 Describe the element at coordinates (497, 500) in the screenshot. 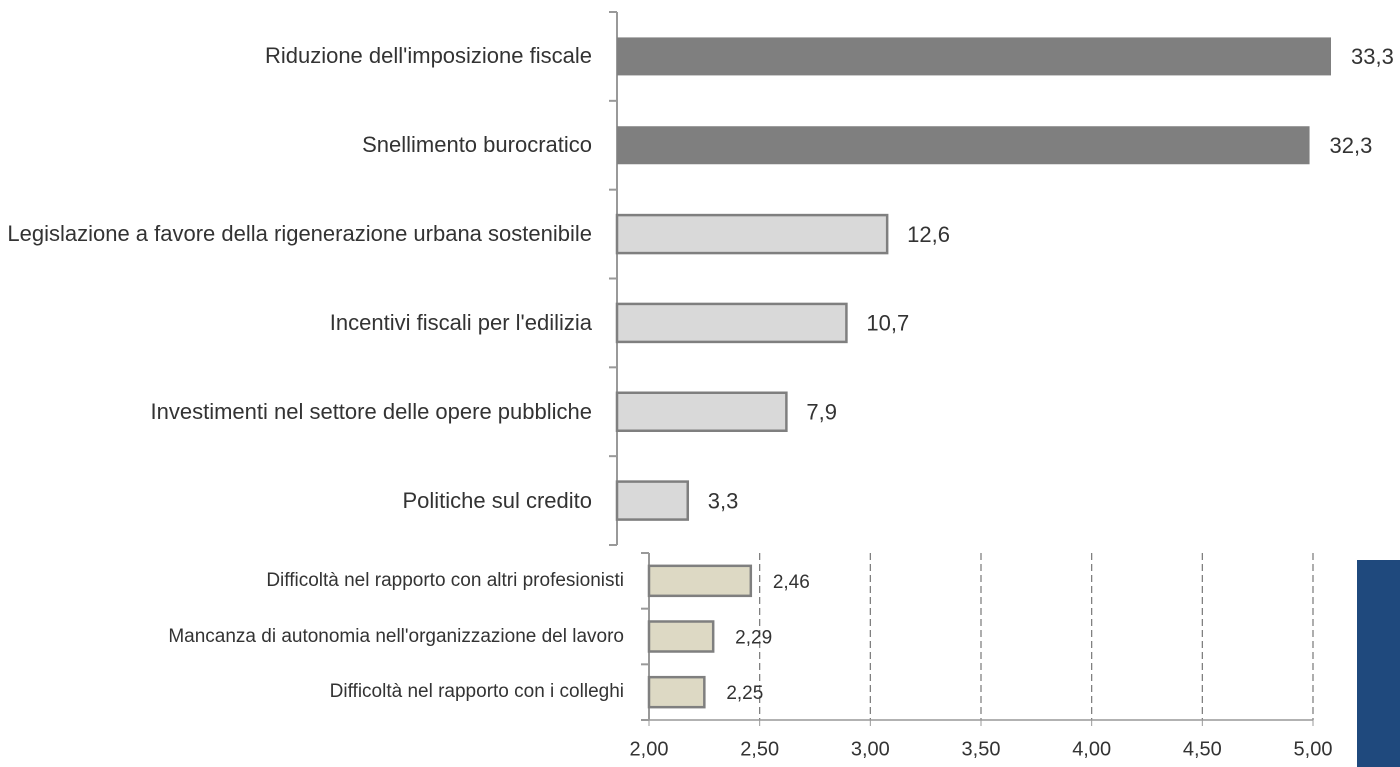

I see `y-tick-label: Politiche sul credito` at that location.